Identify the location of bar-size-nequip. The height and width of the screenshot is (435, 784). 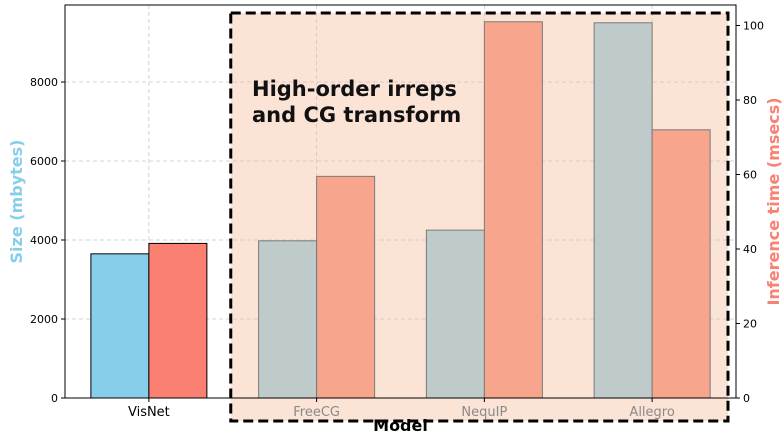
(455, 314).